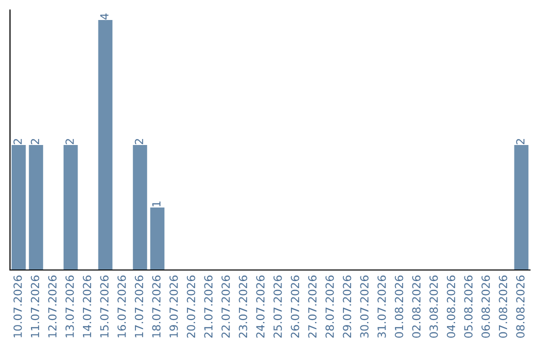  Describe the element at coordinates (225, 307) in the screenshot. I see `x-tick-label: 22.07.2026` at that location.